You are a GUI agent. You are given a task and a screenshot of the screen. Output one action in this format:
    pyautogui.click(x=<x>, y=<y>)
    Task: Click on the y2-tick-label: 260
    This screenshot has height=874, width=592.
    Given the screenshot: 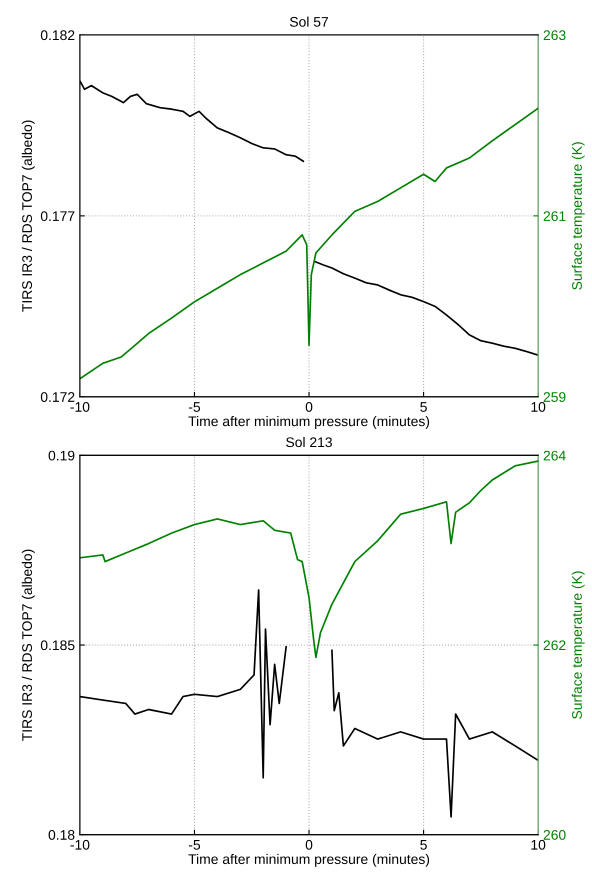 What is the action you would take?
    pyautogui.click(x=555, y=835)
    